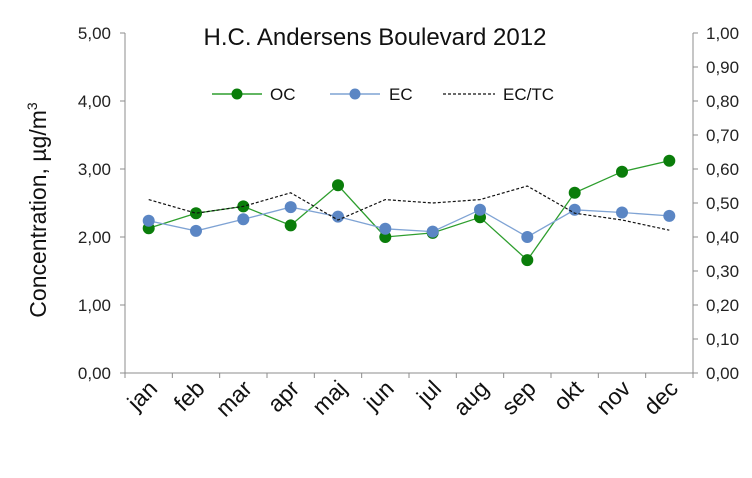  Describe the element at coordinates (355, 94) in the screenshot. I see `legend-ec-marker` at that location.